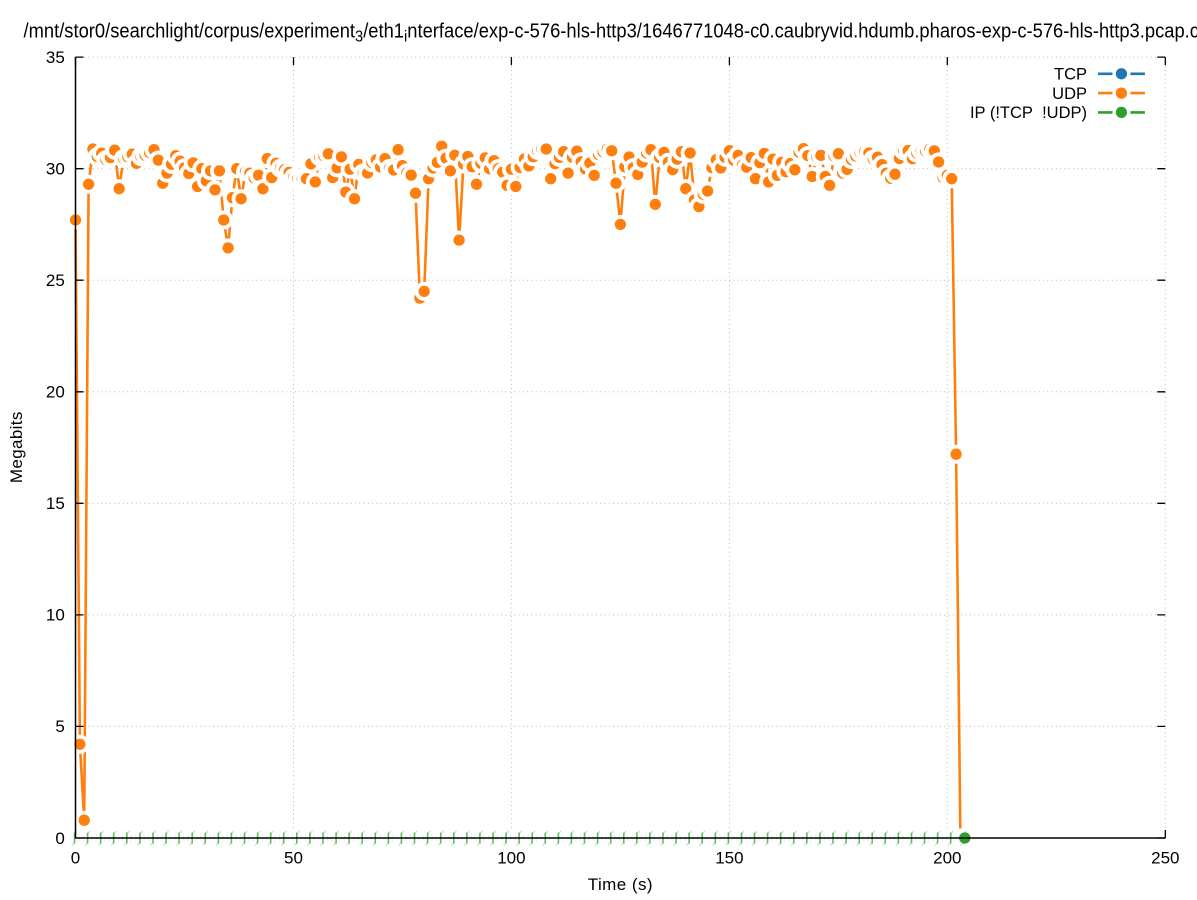 The image size is (1197, 900). What do you see at coordinates (55, 57) in the screenshot?
I see `svg-text: 35` at bounding box center [55, 57].